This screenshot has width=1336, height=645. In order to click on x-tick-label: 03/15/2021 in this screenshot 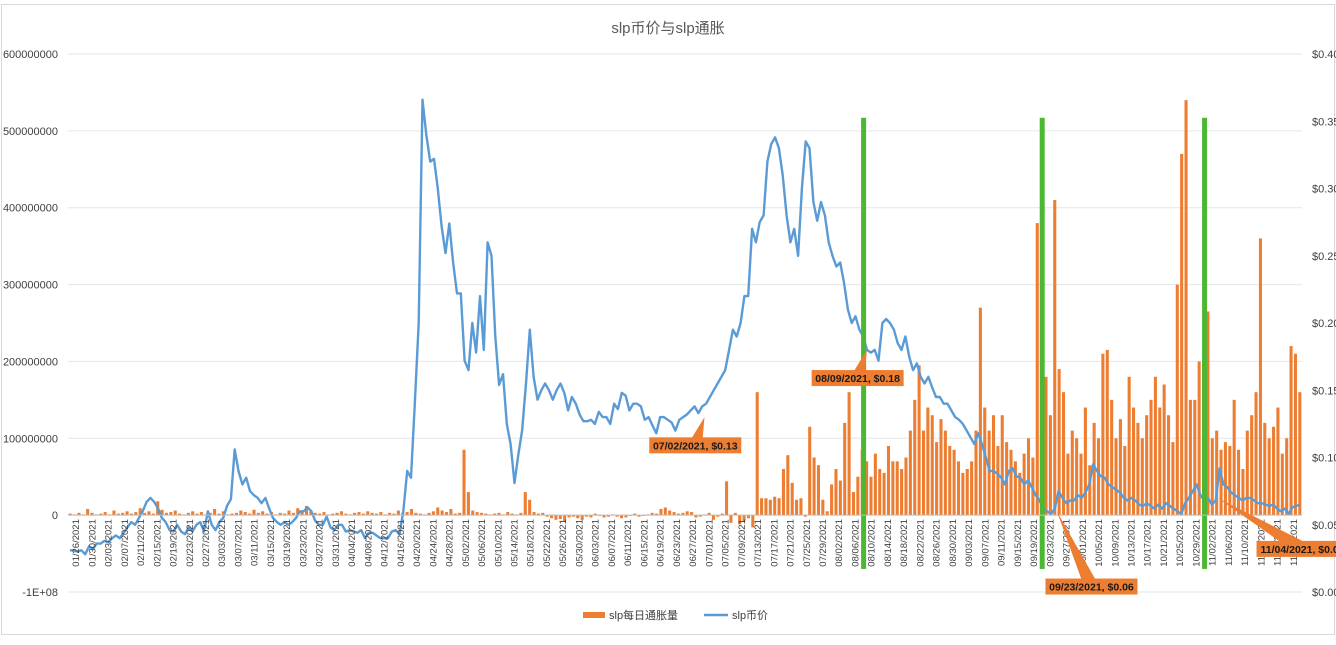, I will do `click(271, 543)`.